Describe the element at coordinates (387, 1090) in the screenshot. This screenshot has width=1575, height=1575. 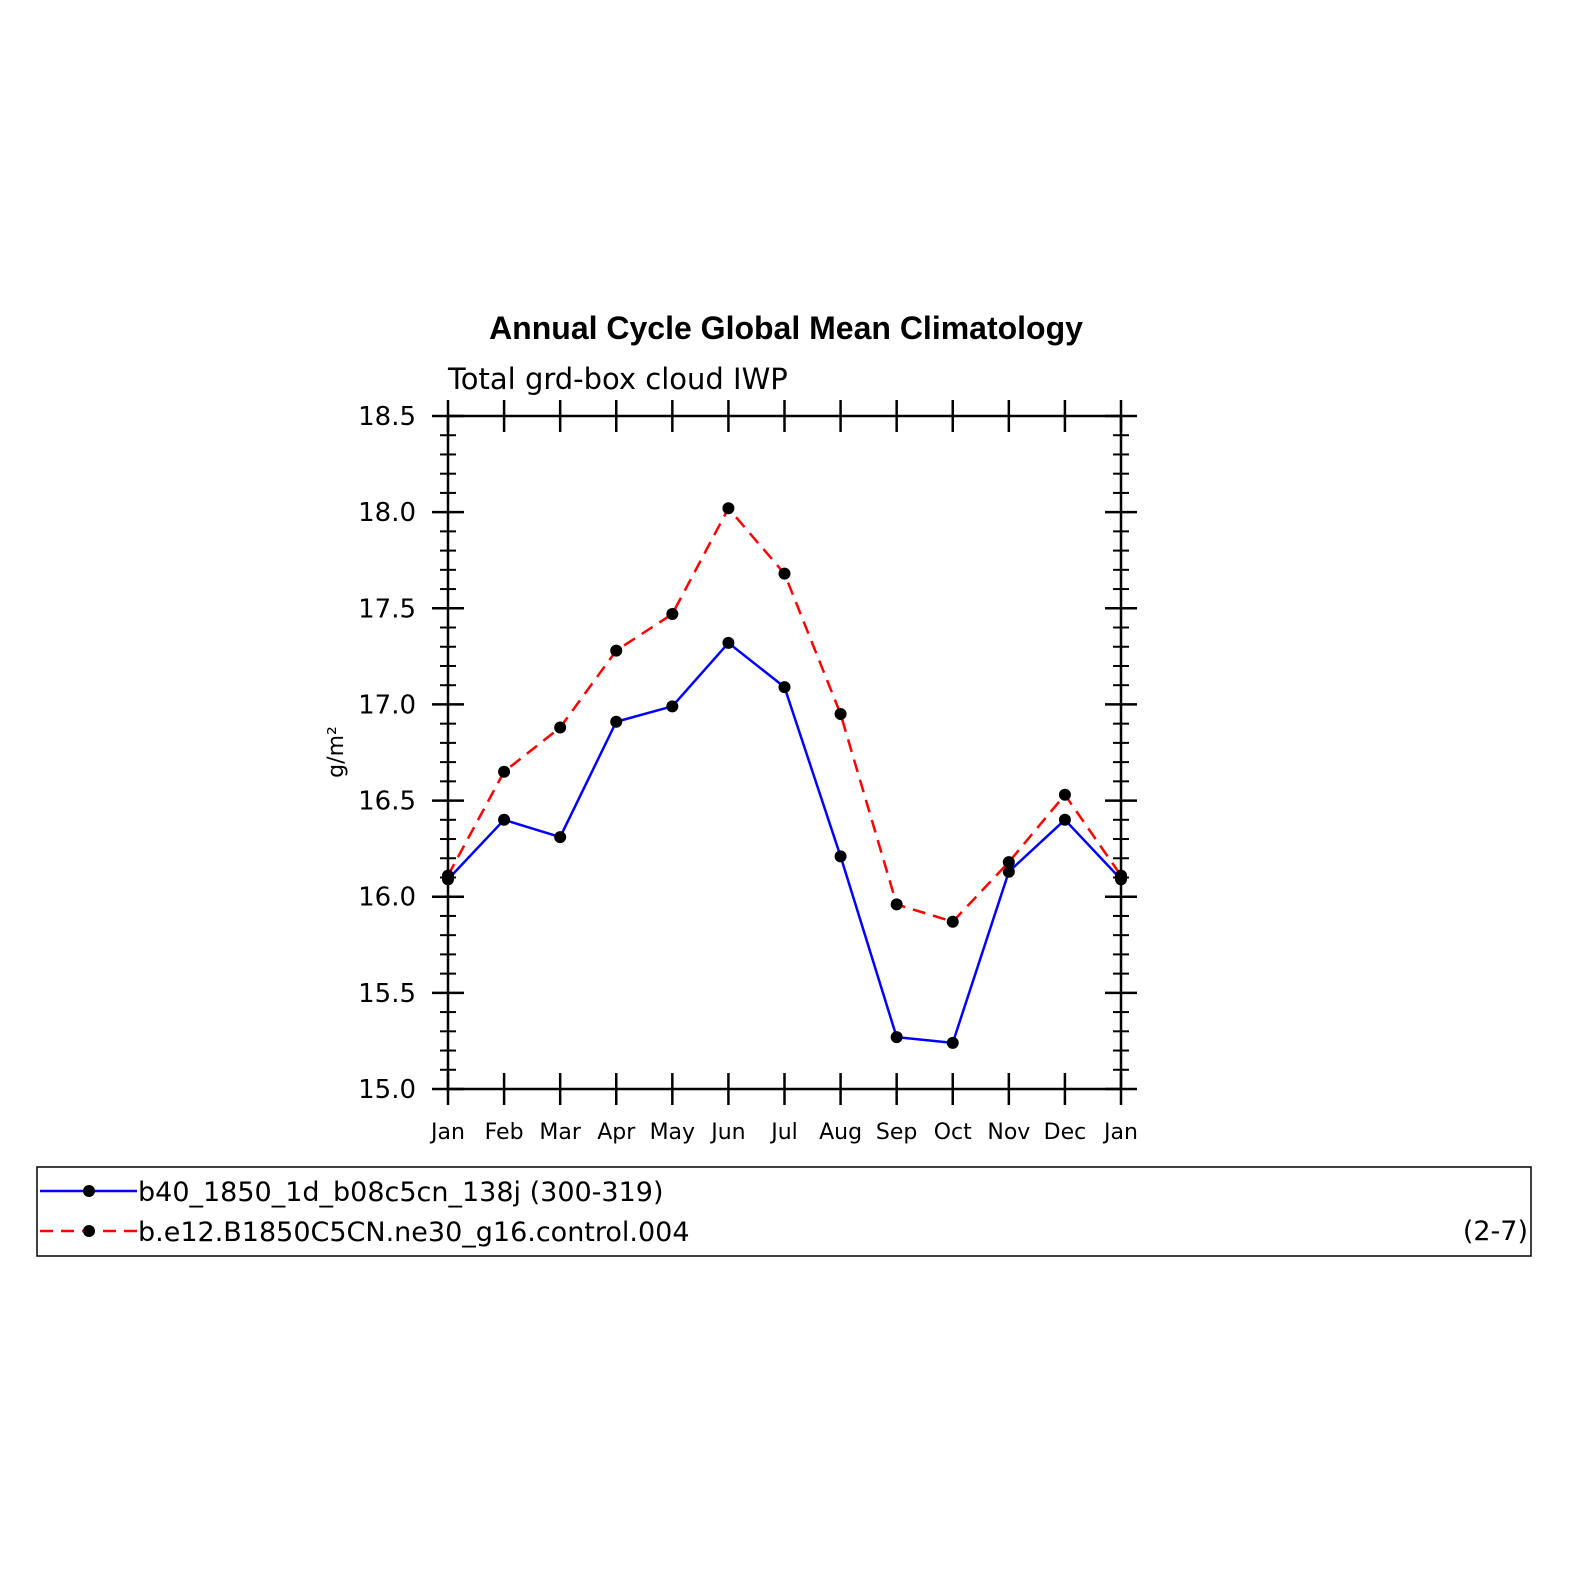
I see `y-tick-label: 15.0` at that location.